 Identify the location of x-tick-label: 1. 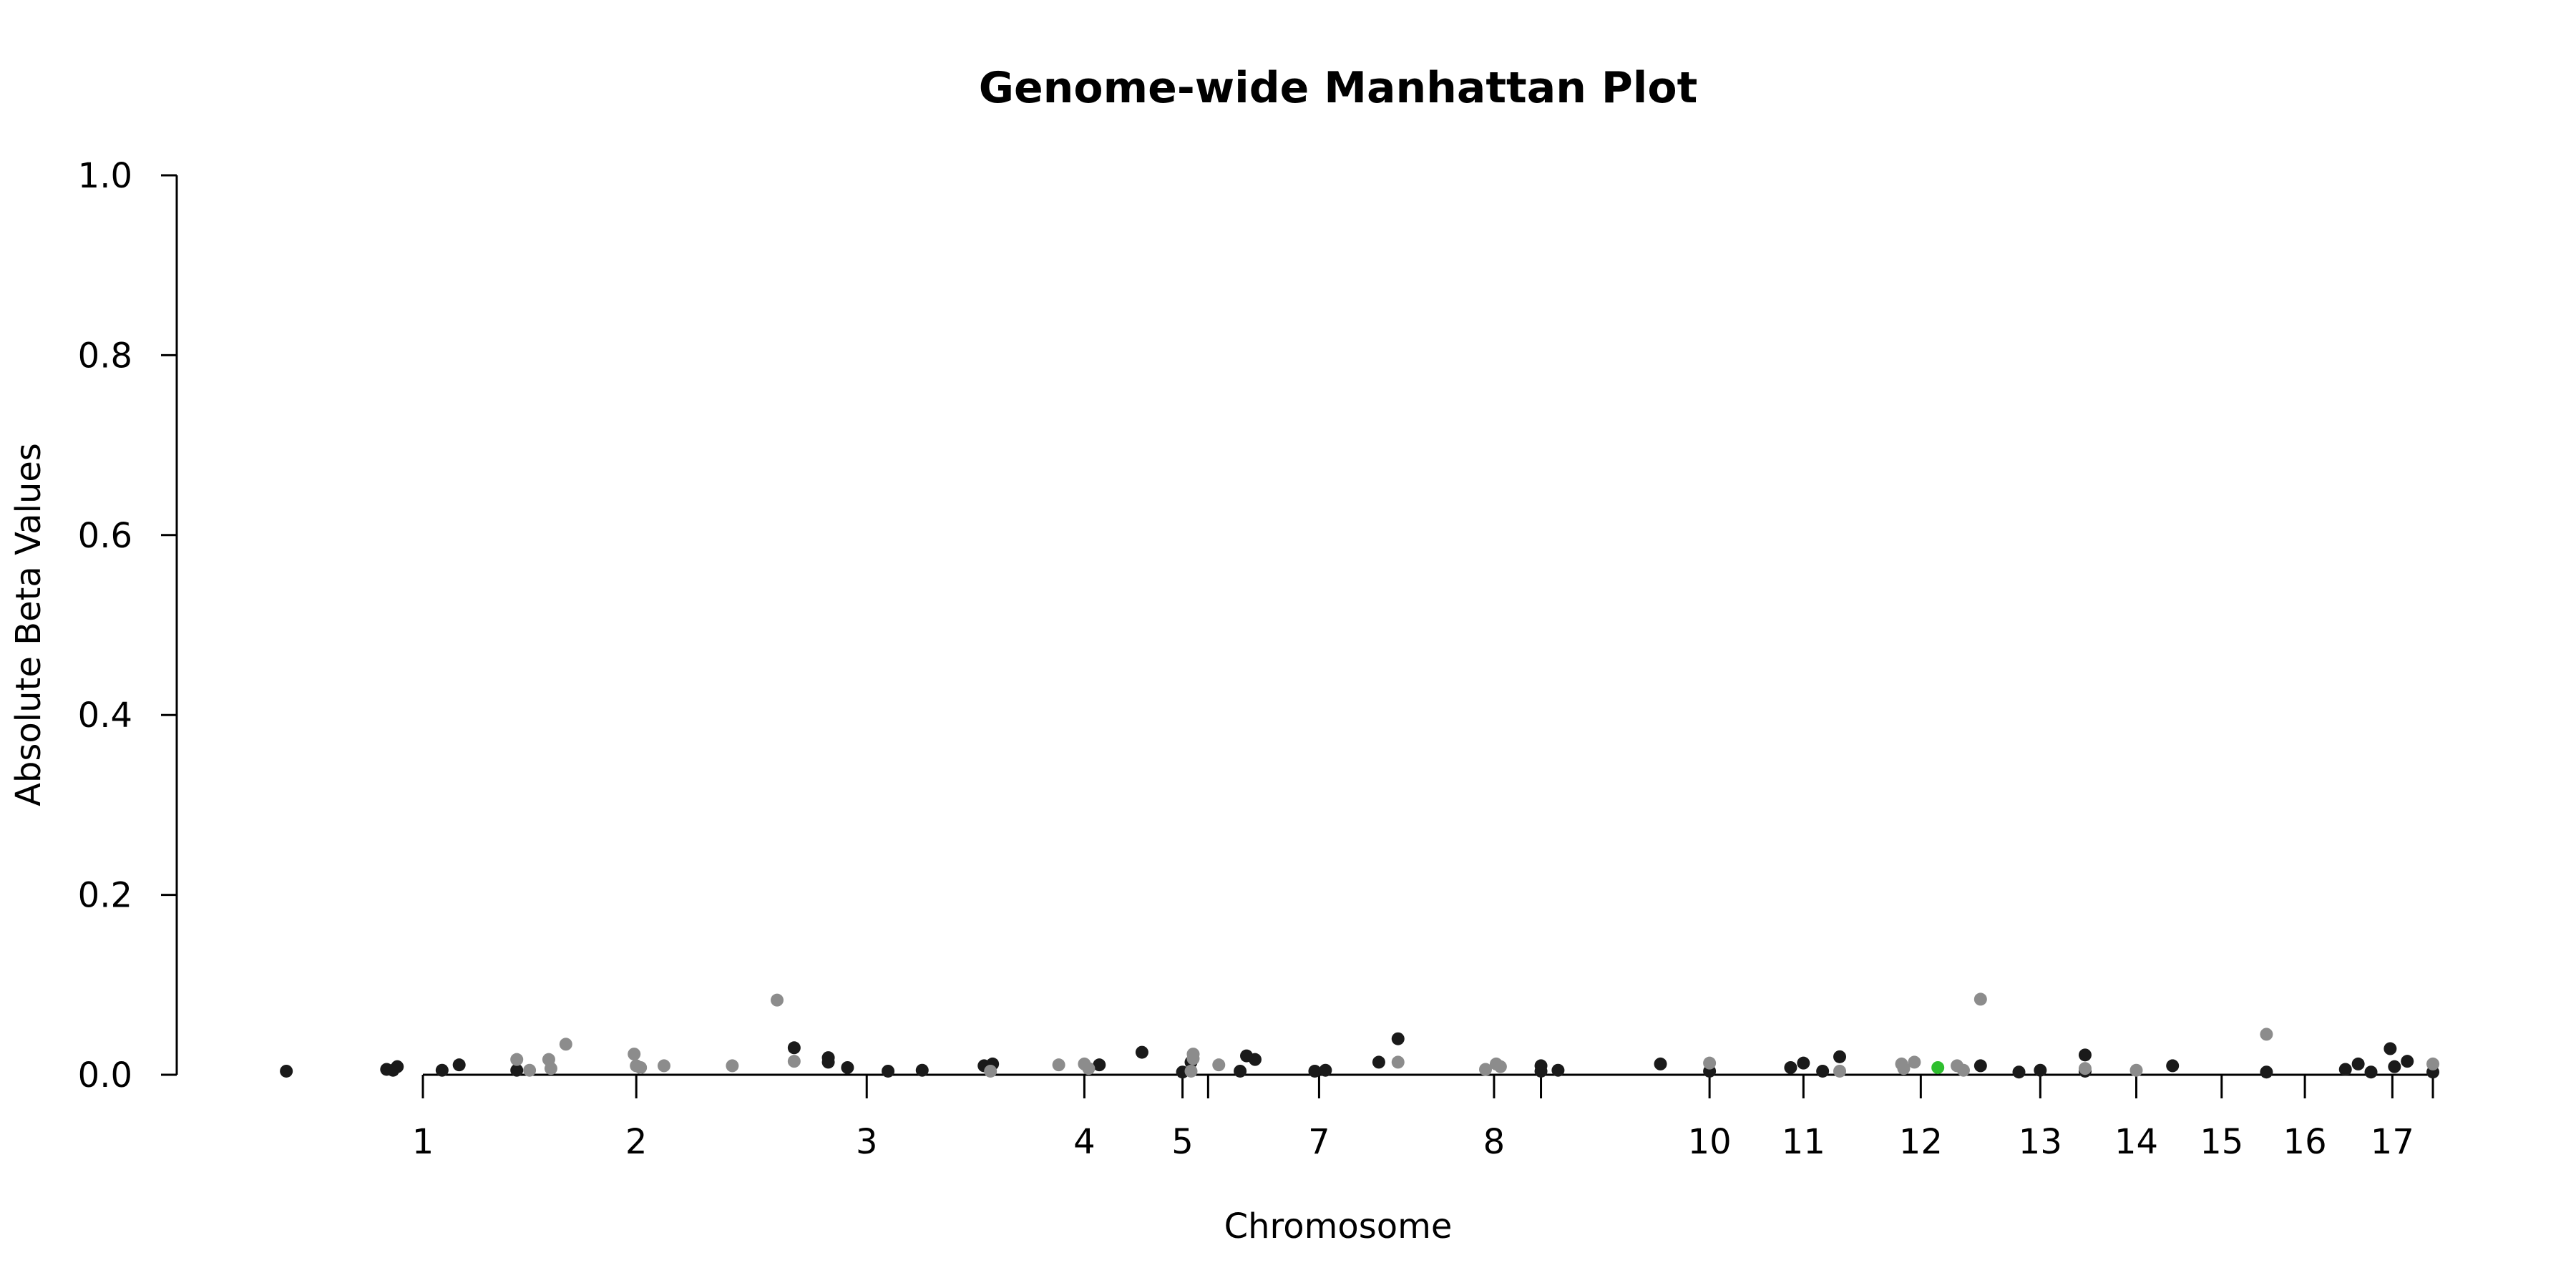
(423, 1142).